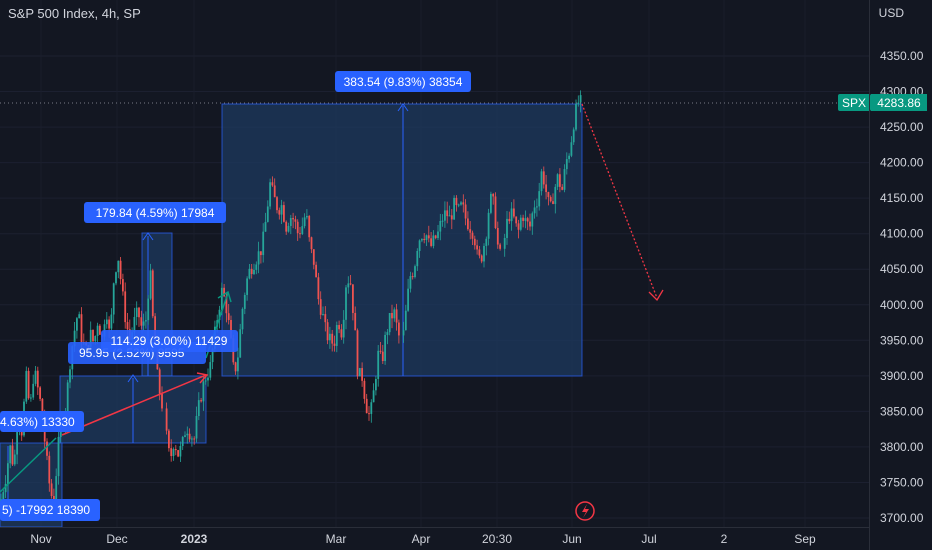 Image resolution: width=932 pixels, height=550 pixels. Describe the element at coordinates (805, 539) in the screenshot. I see `x-tick-label: Sep` at that location.